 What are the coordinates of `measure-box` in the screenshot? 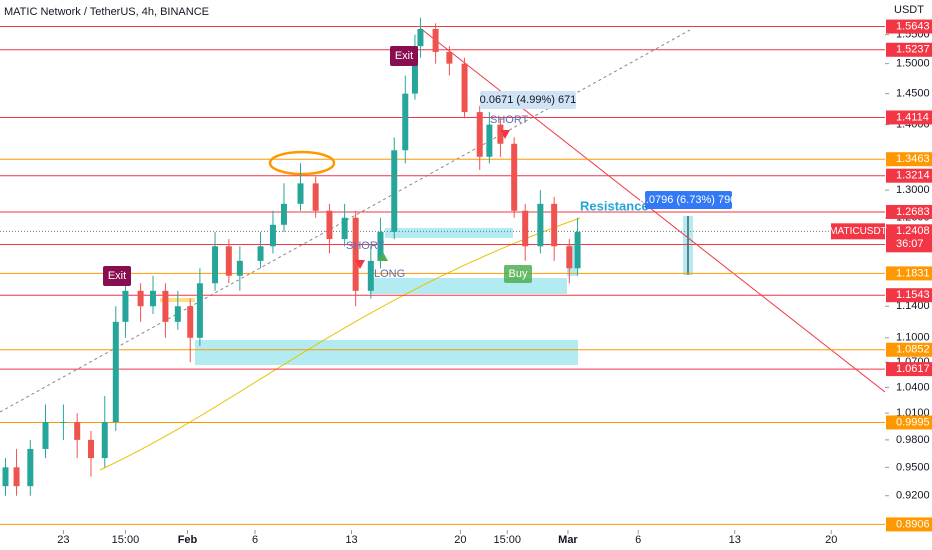 It's located at (688, 200).